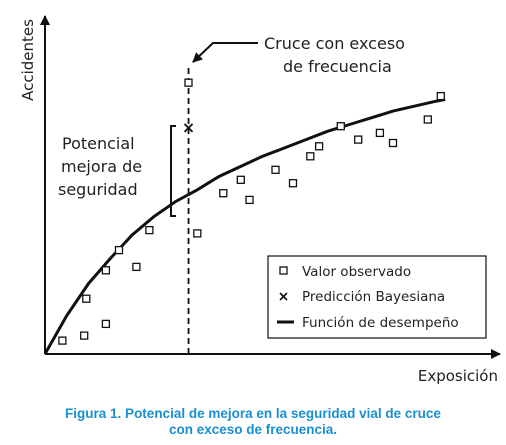 This screenshot has height=445, width=506. I want to click on crossing-label-line-2: de frecuencia, so click(337, 66).